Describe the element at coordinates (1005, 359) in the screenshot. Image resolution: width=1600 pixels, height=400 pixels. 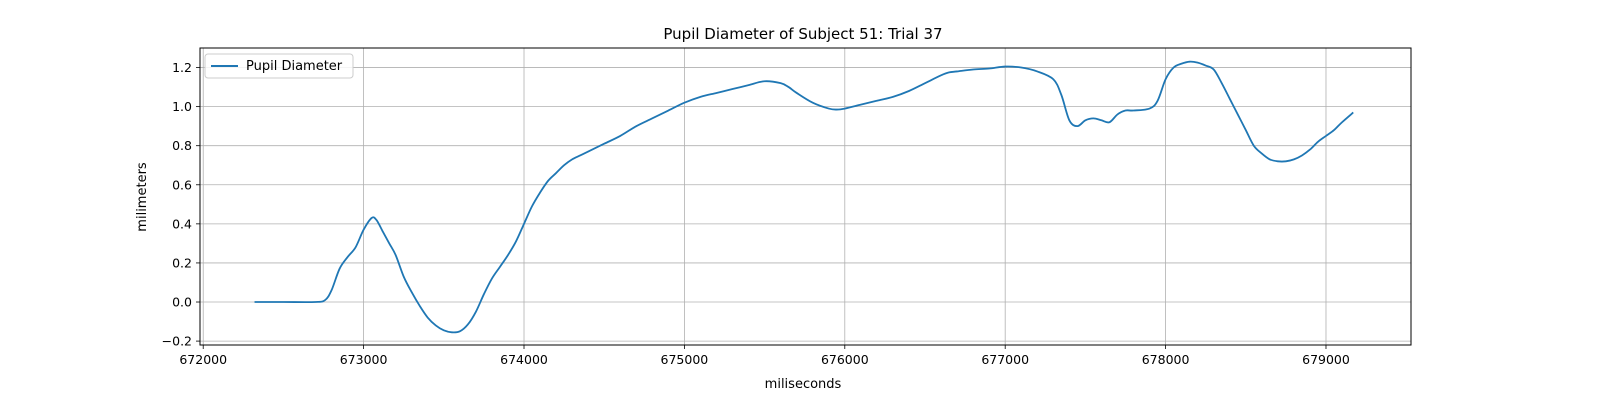
I see `x-tick-label: 677000` at that location.